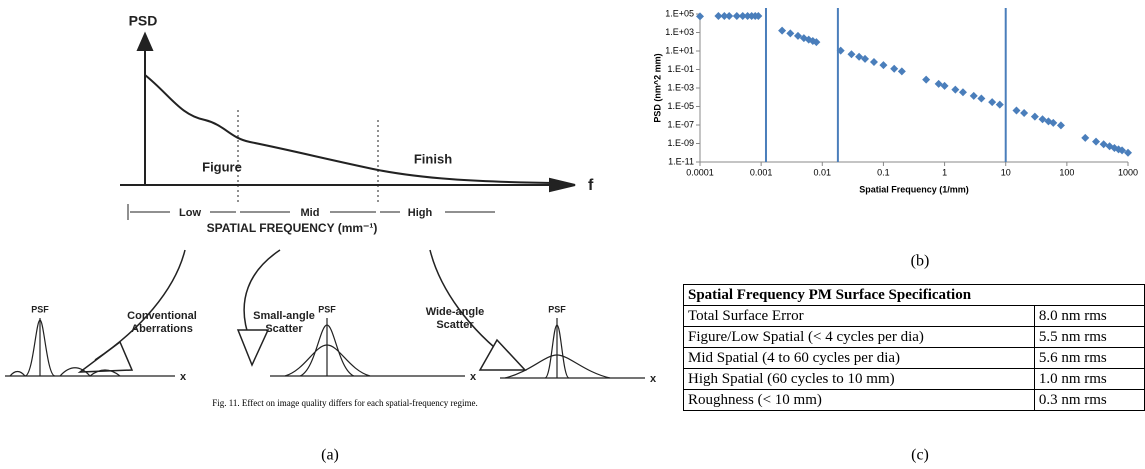 The image size is (1145, 469). I want to click on effect-label: Wide-angle, so click(455, 312).